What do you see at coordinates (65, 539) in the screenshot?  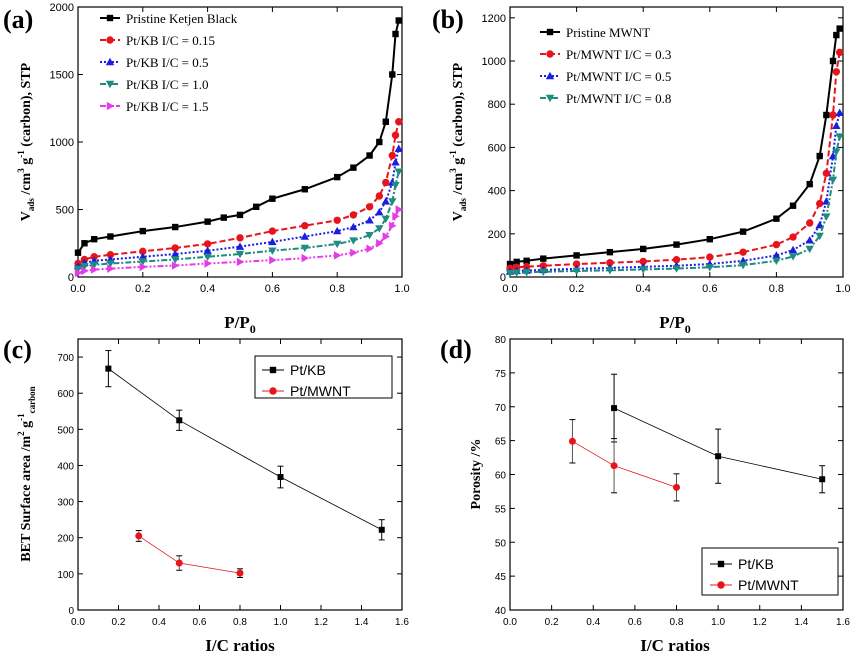 I see `y-tick-label: 200` at bounding box center [65, 539].